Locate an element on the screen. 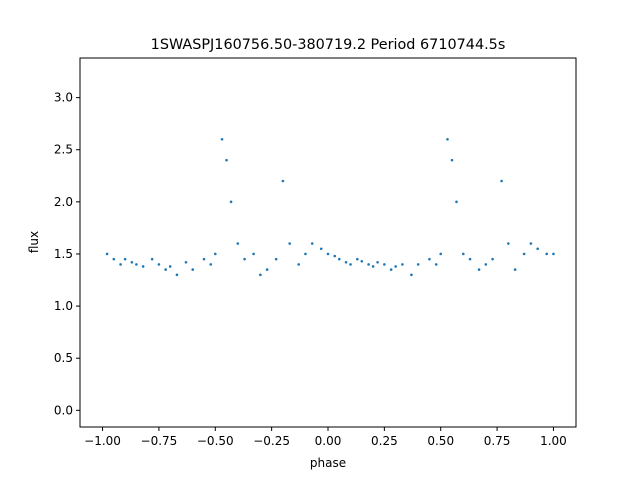 The height and width of the screenshot is (480, 640). y-axis-ticks: 0.0 0.5 1.0 1.5 2.0 2.5 3.0 is located at coordinates (67, 254).